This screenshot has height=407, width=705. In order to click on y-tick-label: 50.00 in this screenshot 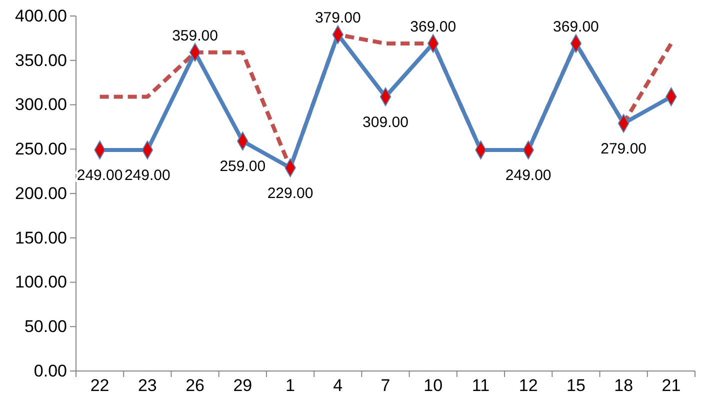, I will do `click(45, 326)`.